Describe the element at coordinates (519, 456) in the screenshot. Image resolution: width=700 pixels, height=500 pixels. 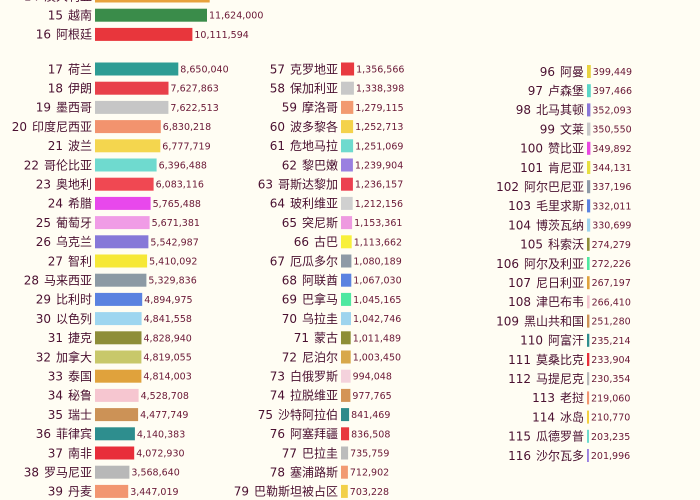
I see `rank-label: 116` at that location.